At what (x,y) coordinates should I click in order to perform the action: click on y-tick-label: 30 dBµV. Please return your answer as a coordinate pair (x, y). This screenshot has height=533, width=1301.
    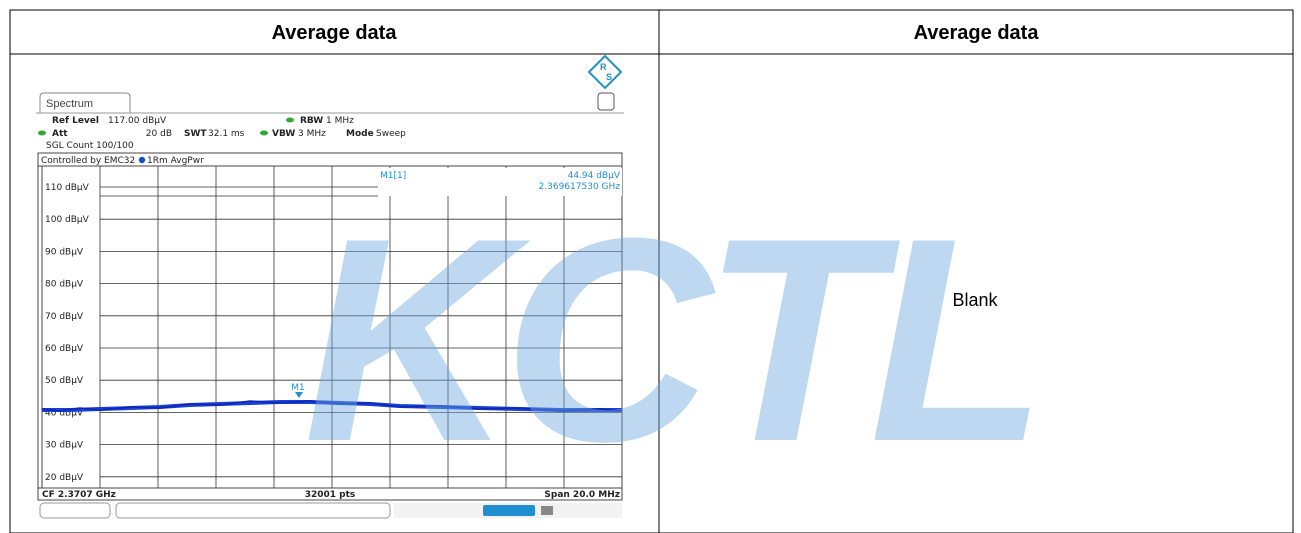
    Looking at the image, I should click on (64, 446).